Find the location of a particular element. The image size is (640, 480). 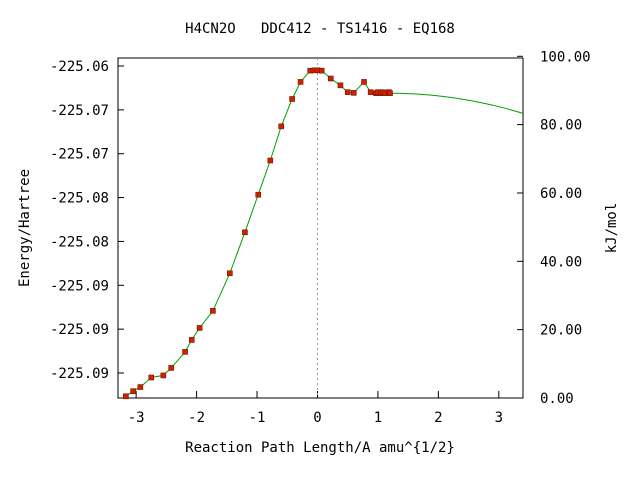

y2-tick-label: 60.00 is located at coordinates (561, 194).